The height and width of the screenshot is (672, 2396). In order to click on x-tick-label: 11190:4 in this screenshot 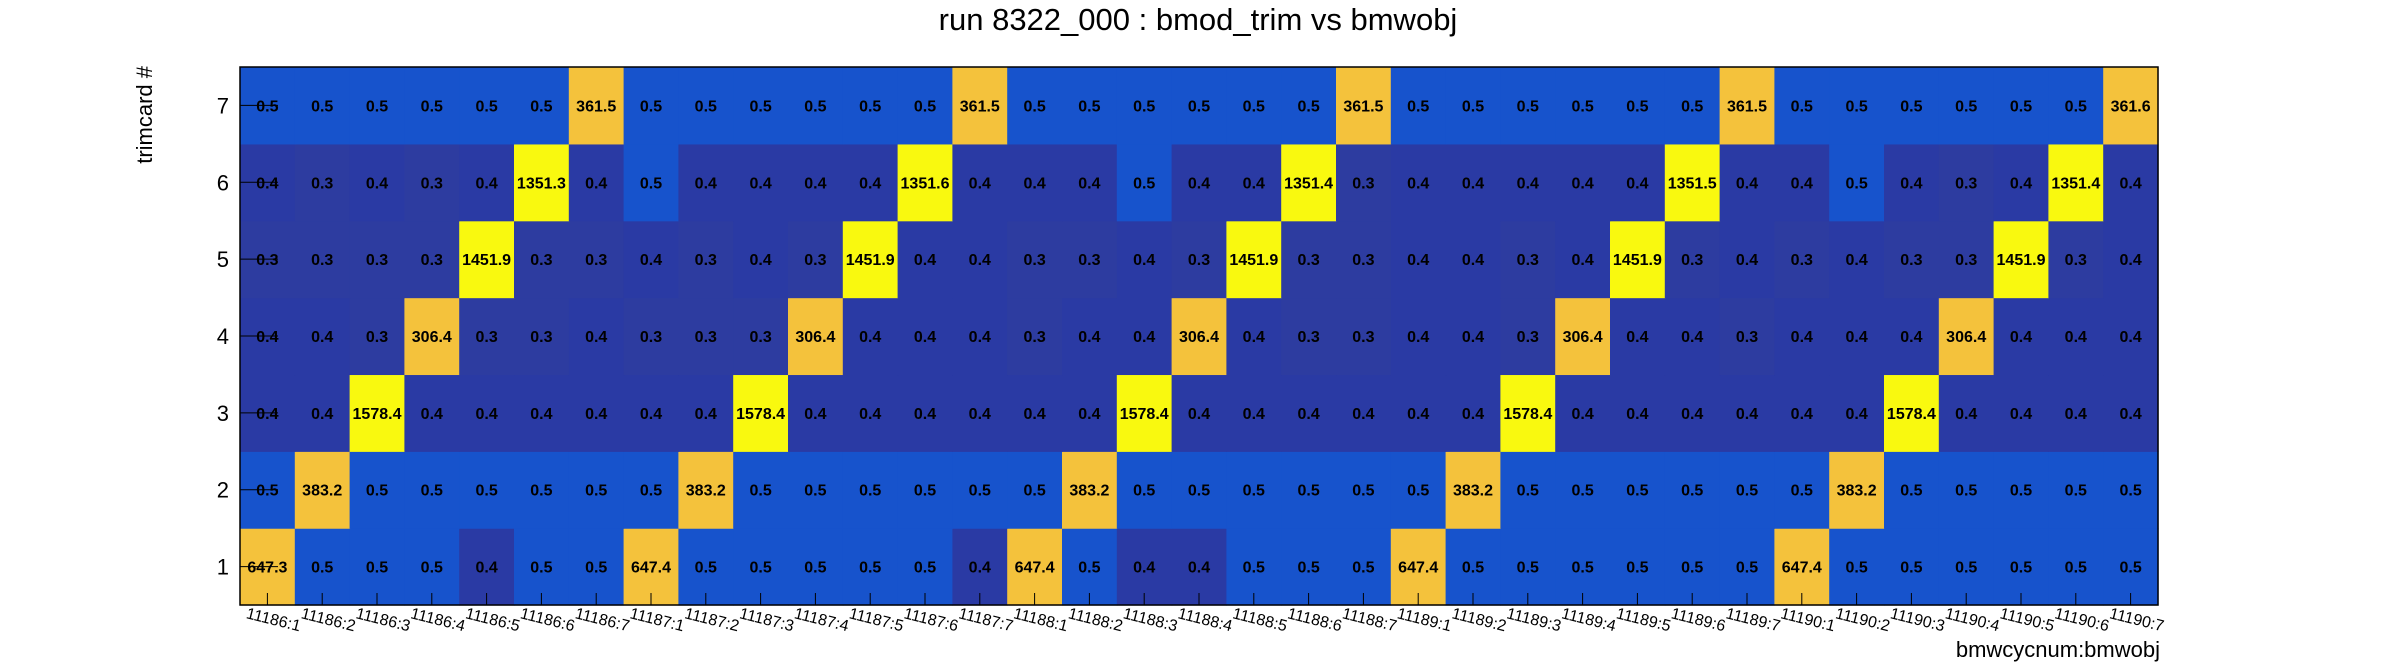, I will do `click(1972, 620)`.